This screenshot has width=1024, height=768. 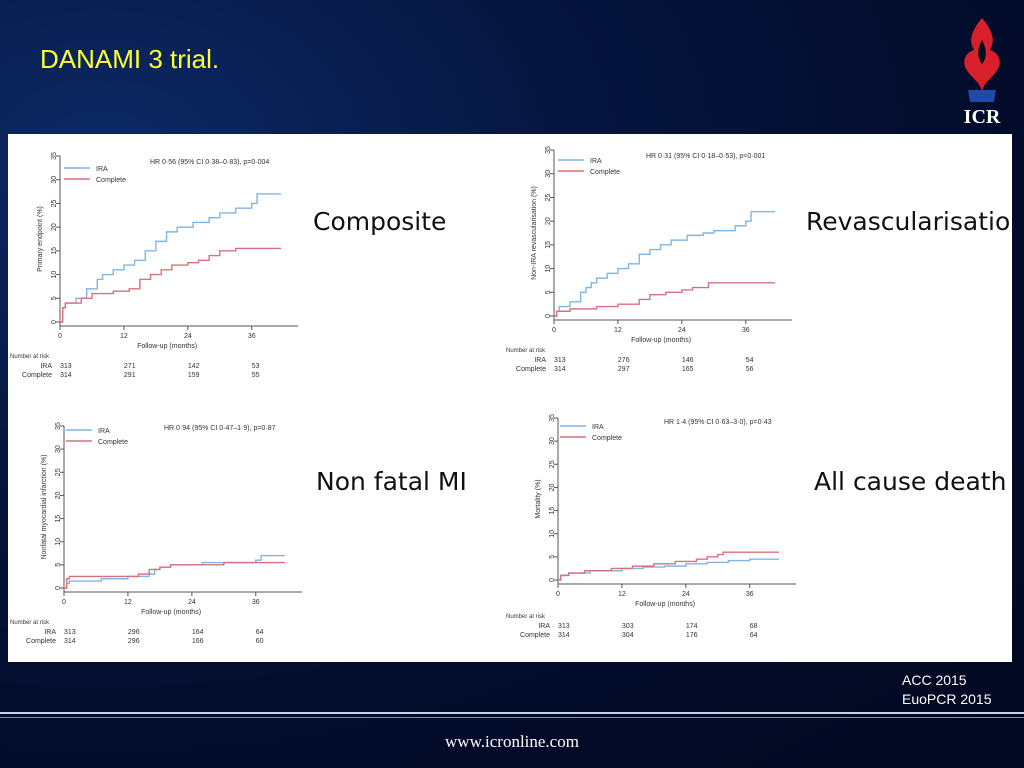 I want to click on y-axis-label: Nonfatal myocardial infarction (%), so click(x=44, y=506).